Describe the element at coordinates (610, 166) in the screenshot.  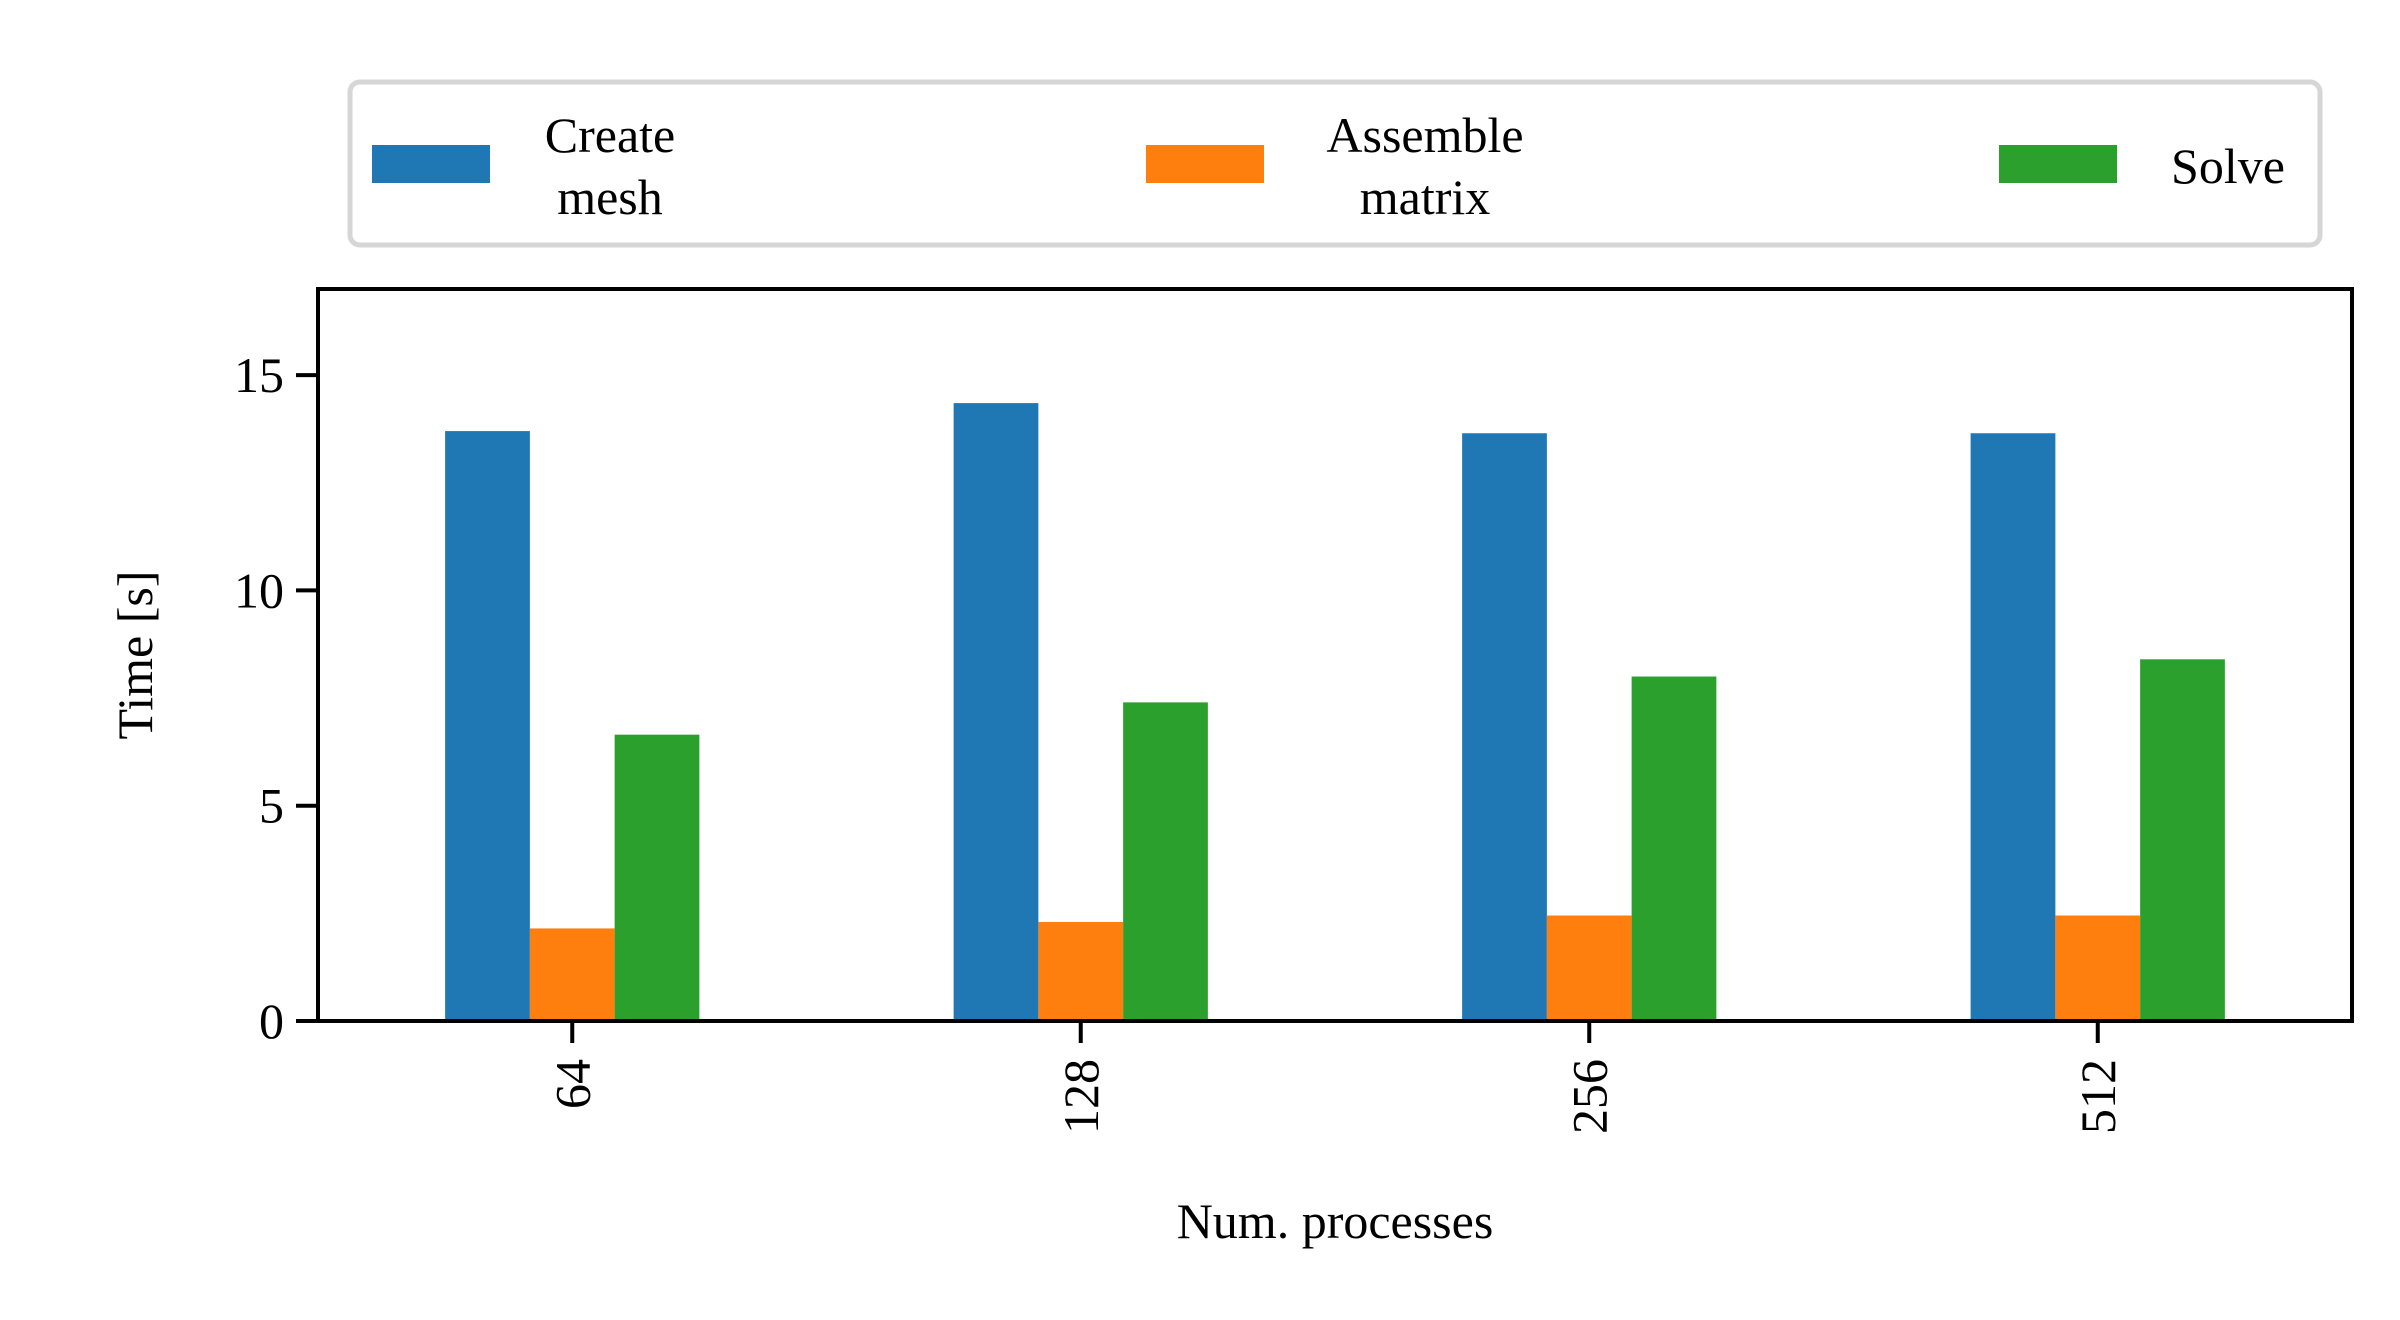
I see `legend-label: Create mesh` at that location.